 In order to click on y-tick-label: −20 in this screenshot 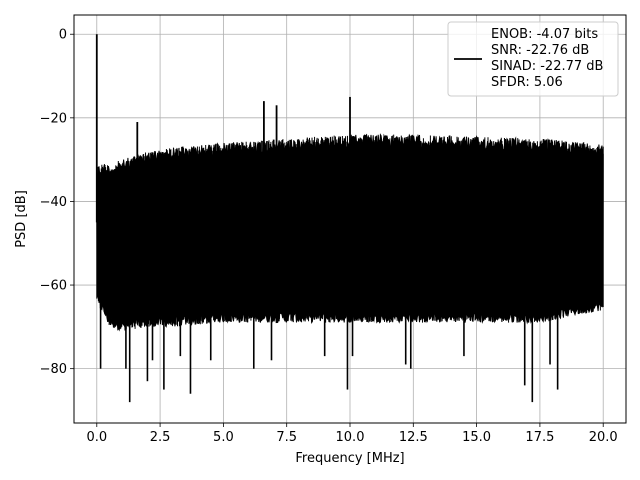, I will do `click(53, 118)`.